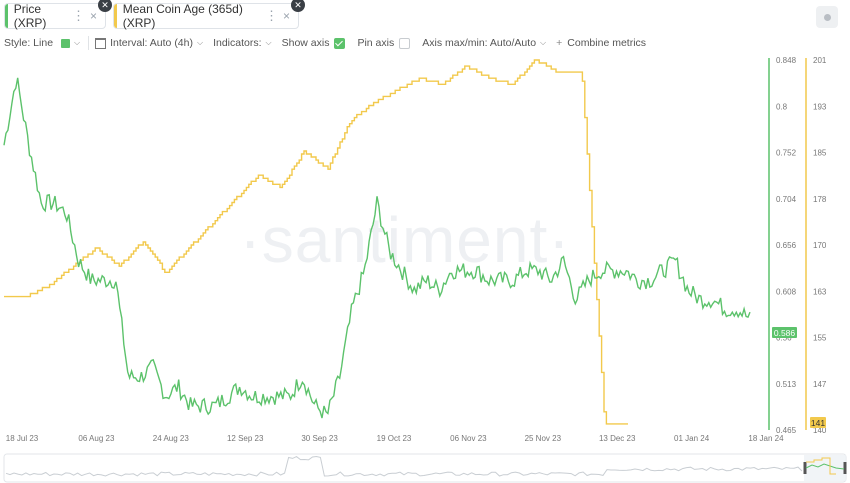 This screenshot has height=483, width=850. I want to click on tab-label: Price (XRP), so click(30, 16).